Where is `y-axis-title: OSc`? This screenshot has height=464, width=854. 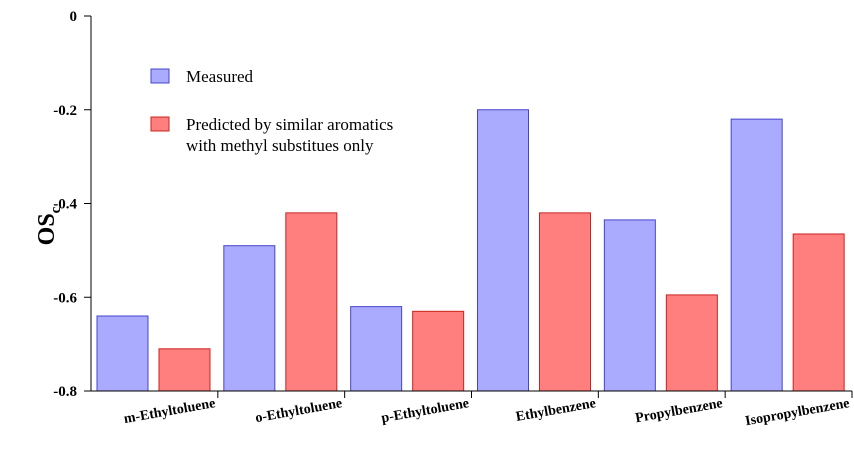
y-axis-title: OSc is located at coordinates (49, 225).